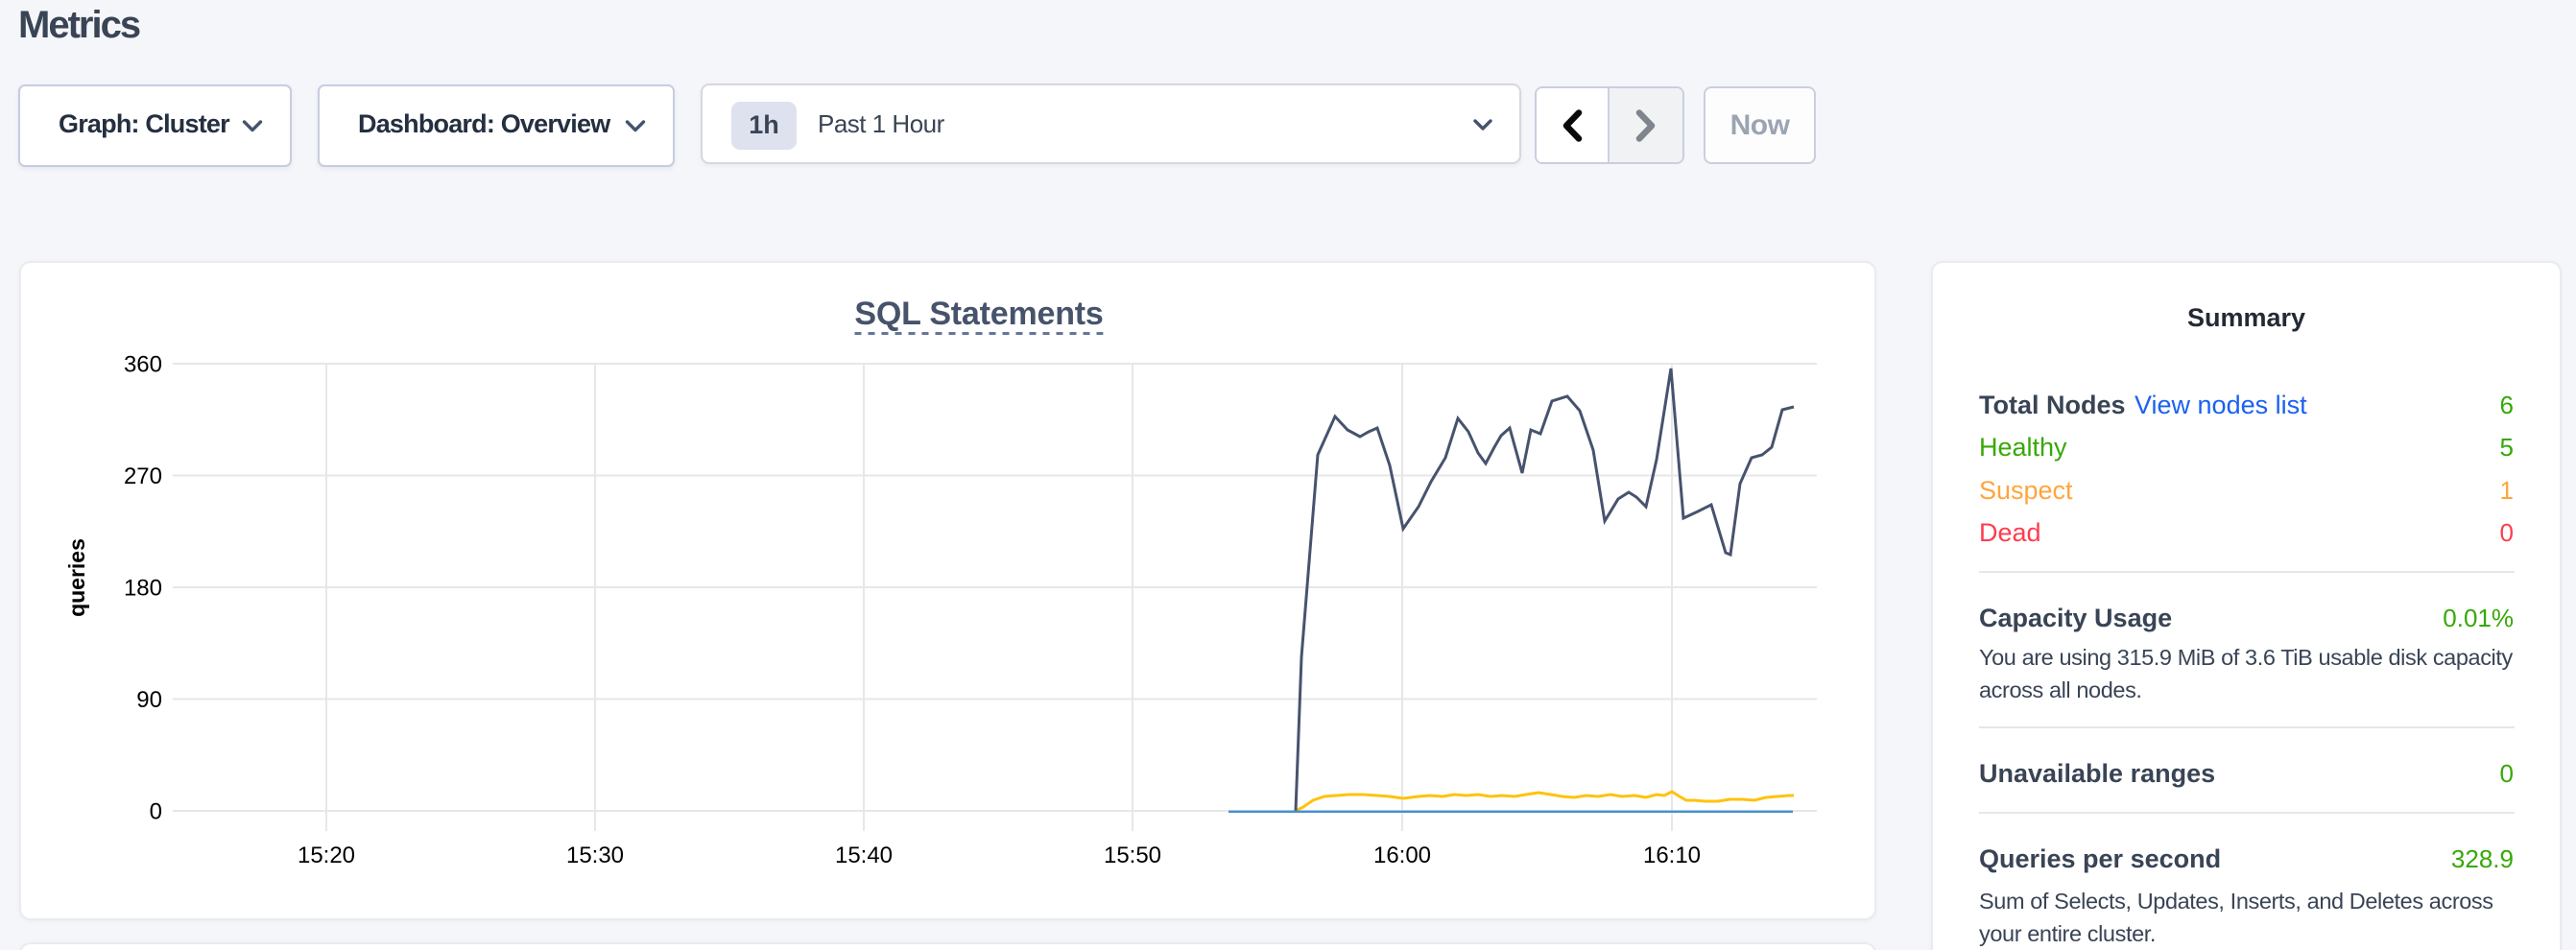 This screenshot has height=950, width=2576. Describe the element at coordinates (326, 855) in the screenshot. I see `svg-text: 15:20` at that location.